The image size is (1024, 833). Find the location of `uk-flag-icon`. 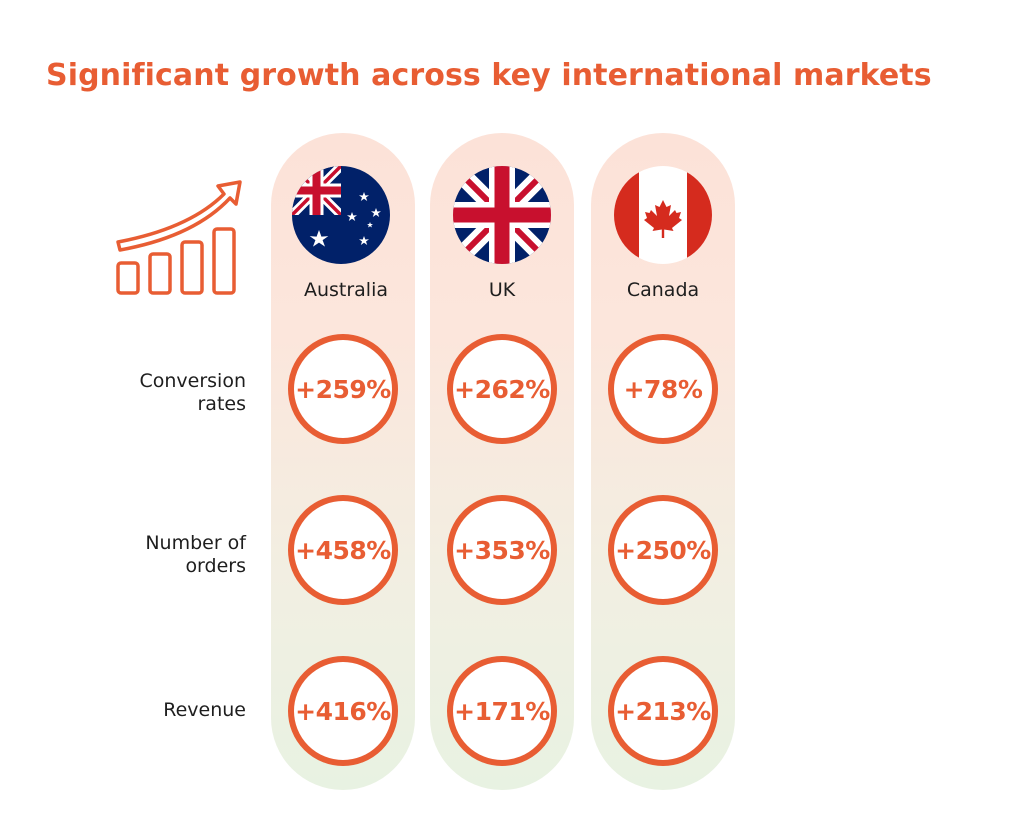

uk-flag-icon is located at coordinates (502, 215).